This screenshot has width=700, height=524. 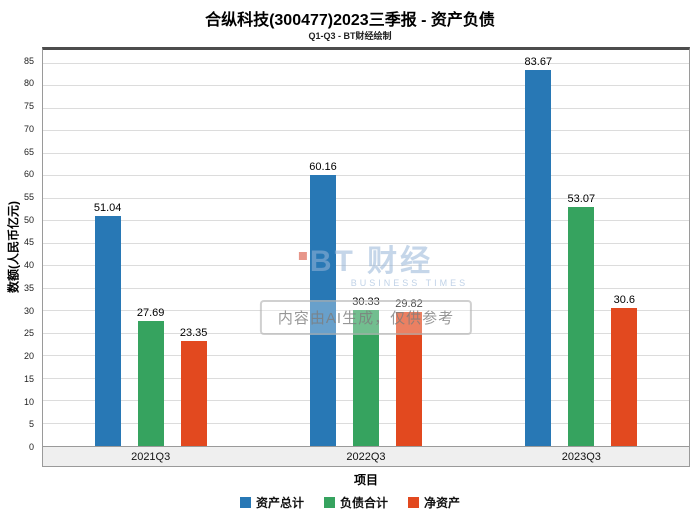 What do you see at coordinates (28, 242) in the screenshot?
I see `y-tick-label: 45` at bounding box center [28, 242].